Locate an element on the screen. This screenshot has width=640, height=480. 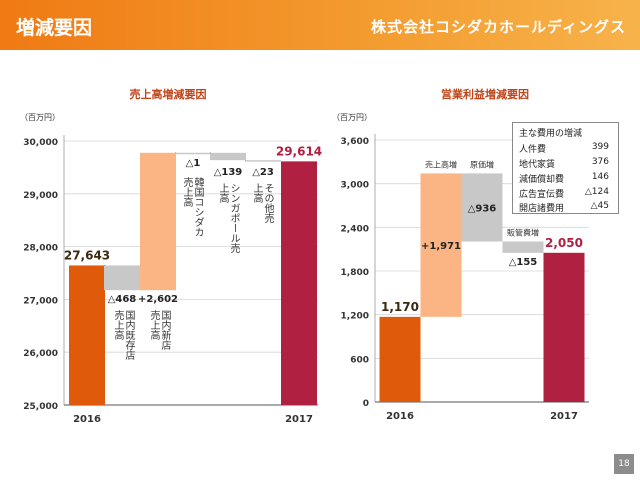
data-label: +2,602 is located at coordinates (158, 299).